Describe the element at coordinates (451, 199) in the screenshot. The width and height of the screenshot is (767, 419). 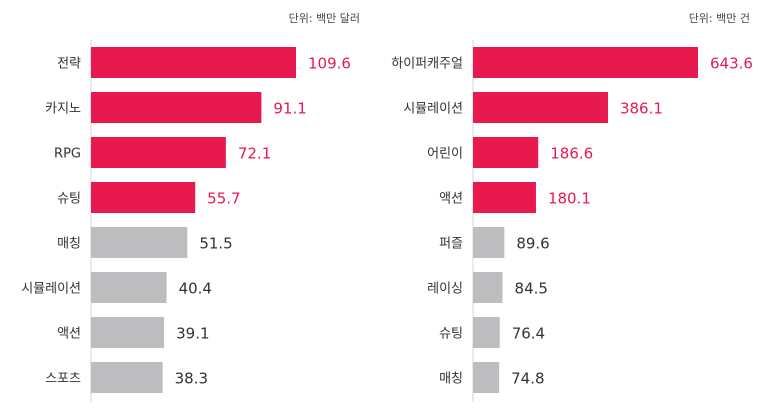
I see `right-chart-category-label: 액션` at that location.